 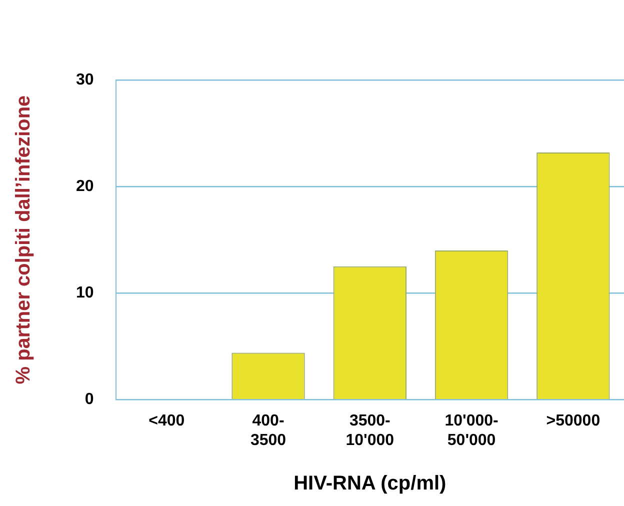 I want to click on x-tick-label: <400, so click(x=166, y=421).